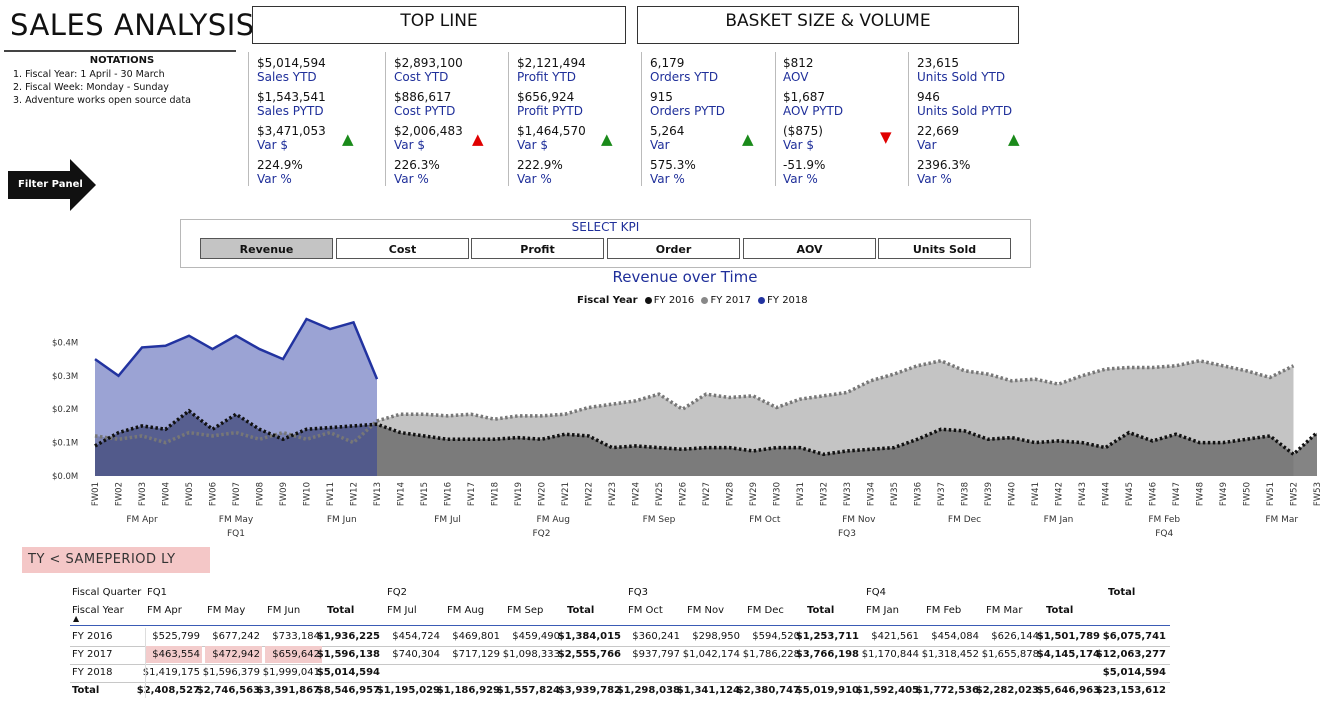  I want to click on matrix-cell: $469,801, so click(476, 636).